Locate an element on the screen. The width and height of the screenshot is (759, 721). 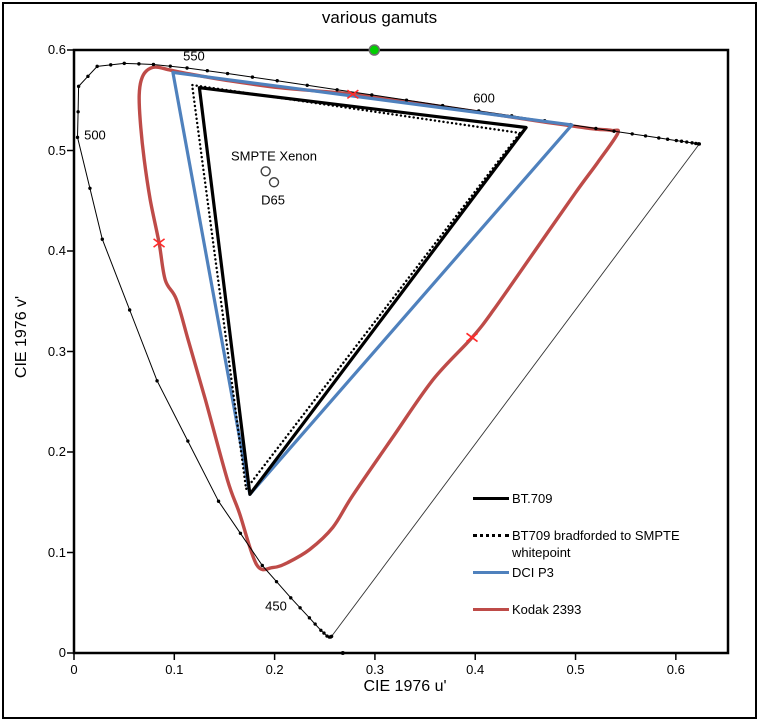
y-tick-label: 0.3 is located at coordinates (56, 351).